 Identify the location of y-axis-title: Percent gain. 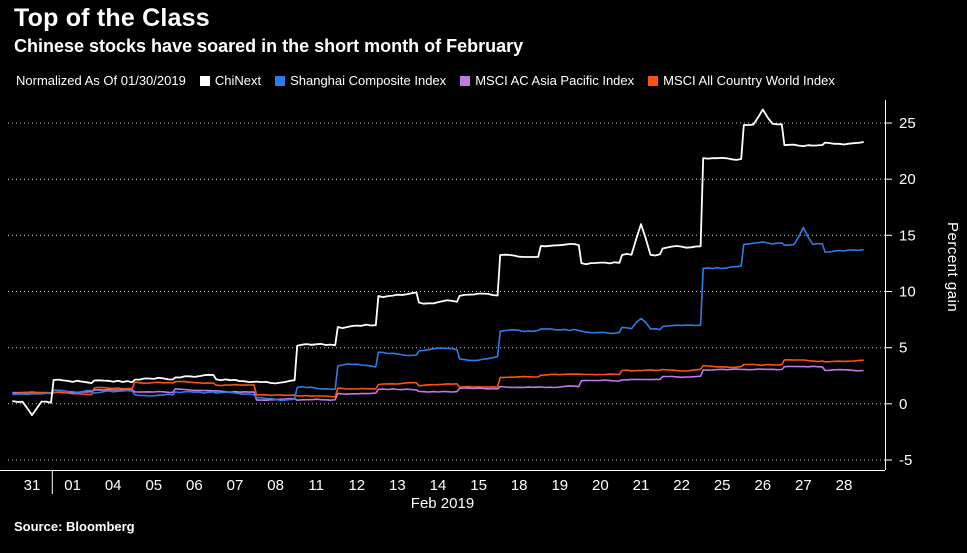
(952, 267).